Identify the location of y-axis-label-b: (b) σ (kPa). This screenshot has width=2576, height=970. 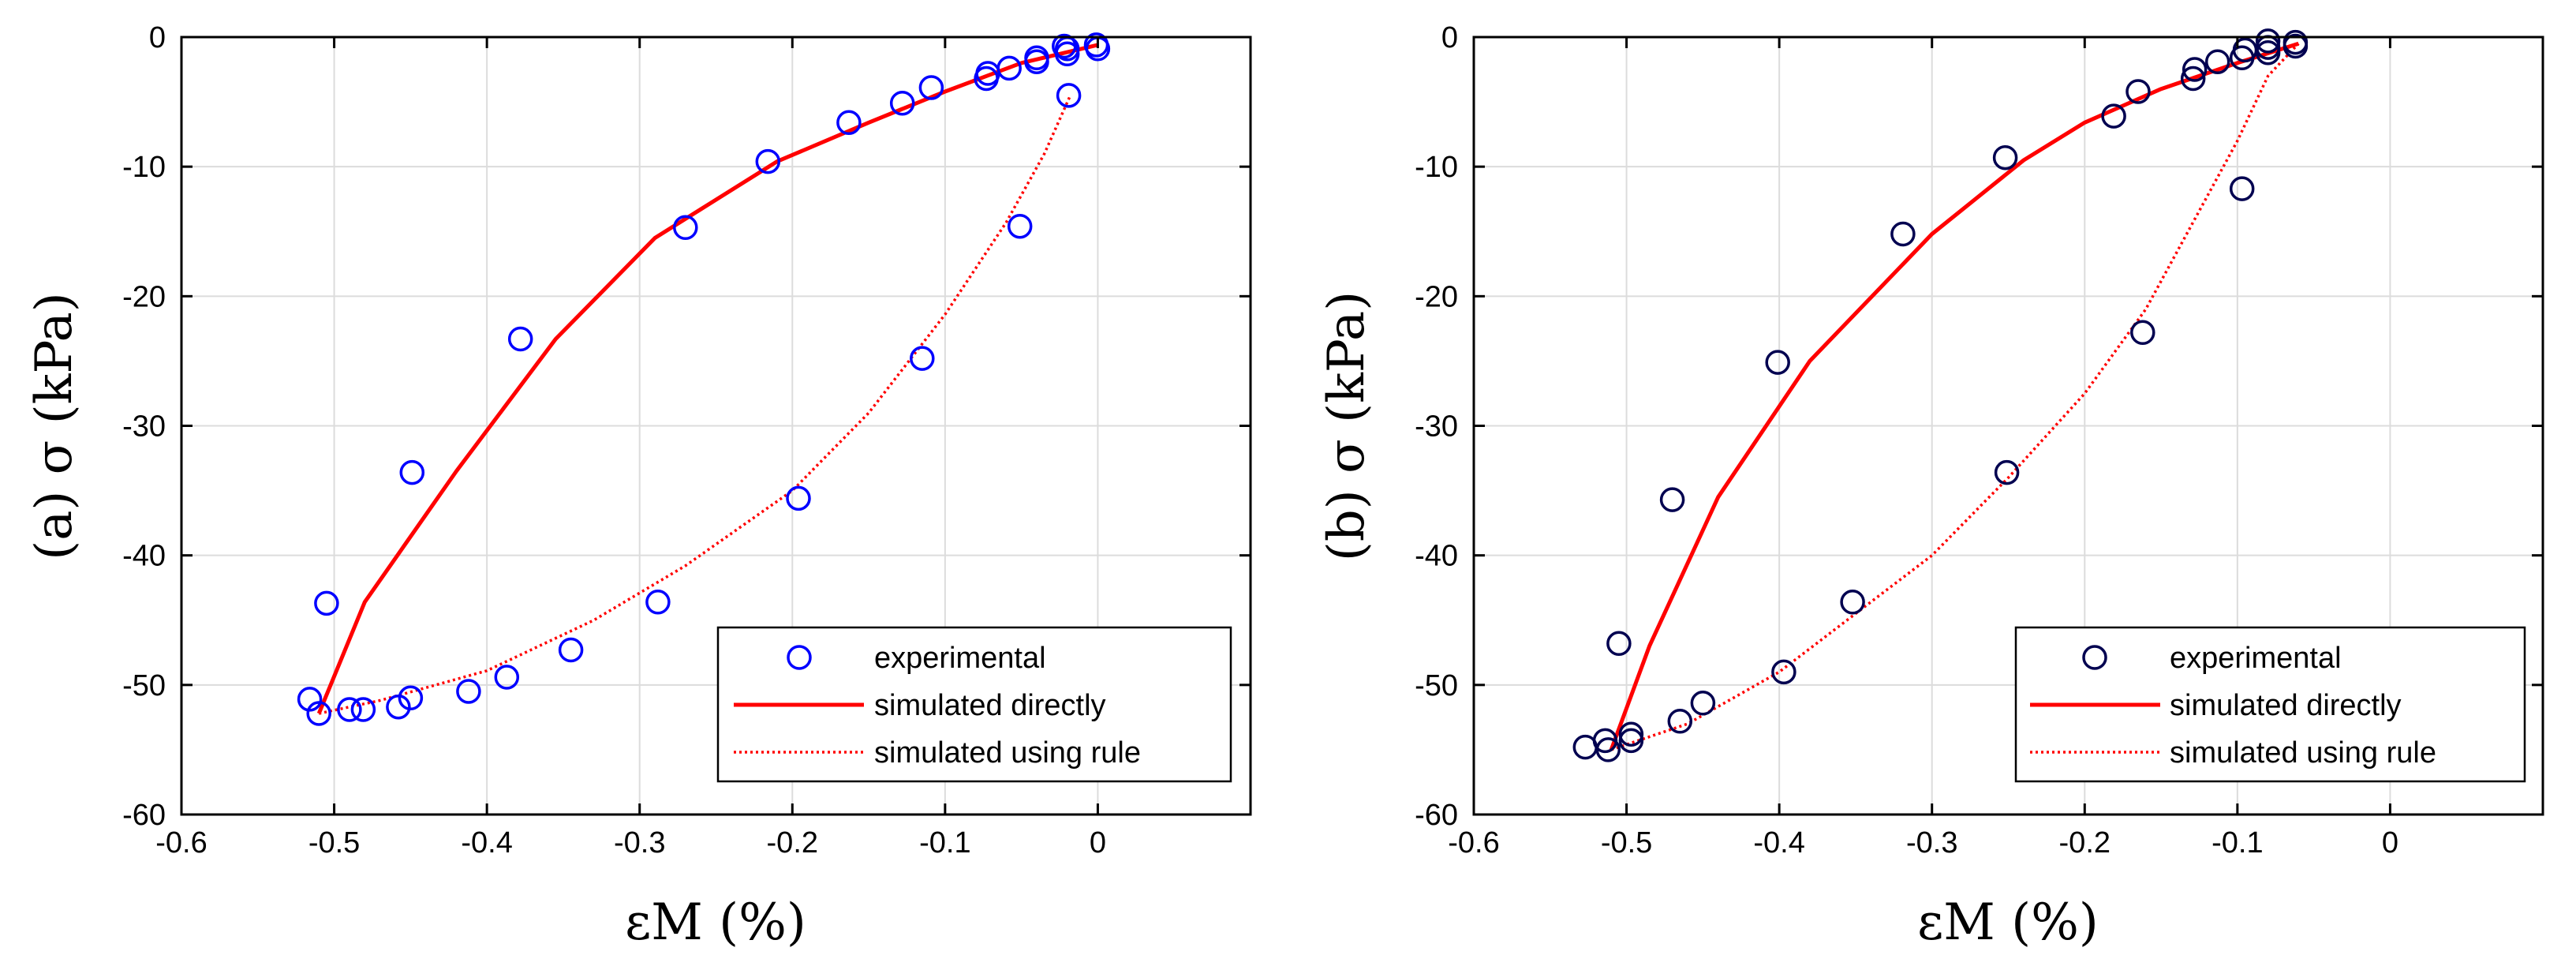
(1347, 426).